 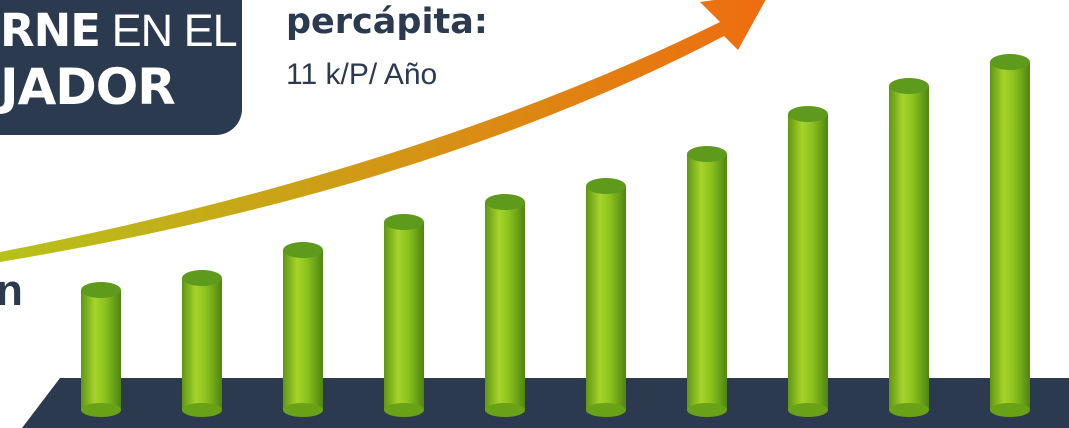 What do you see at coordinates (169, 30) in the screenshot?
I see `title-light-part: EN EL` at bounding box center [169, 30].